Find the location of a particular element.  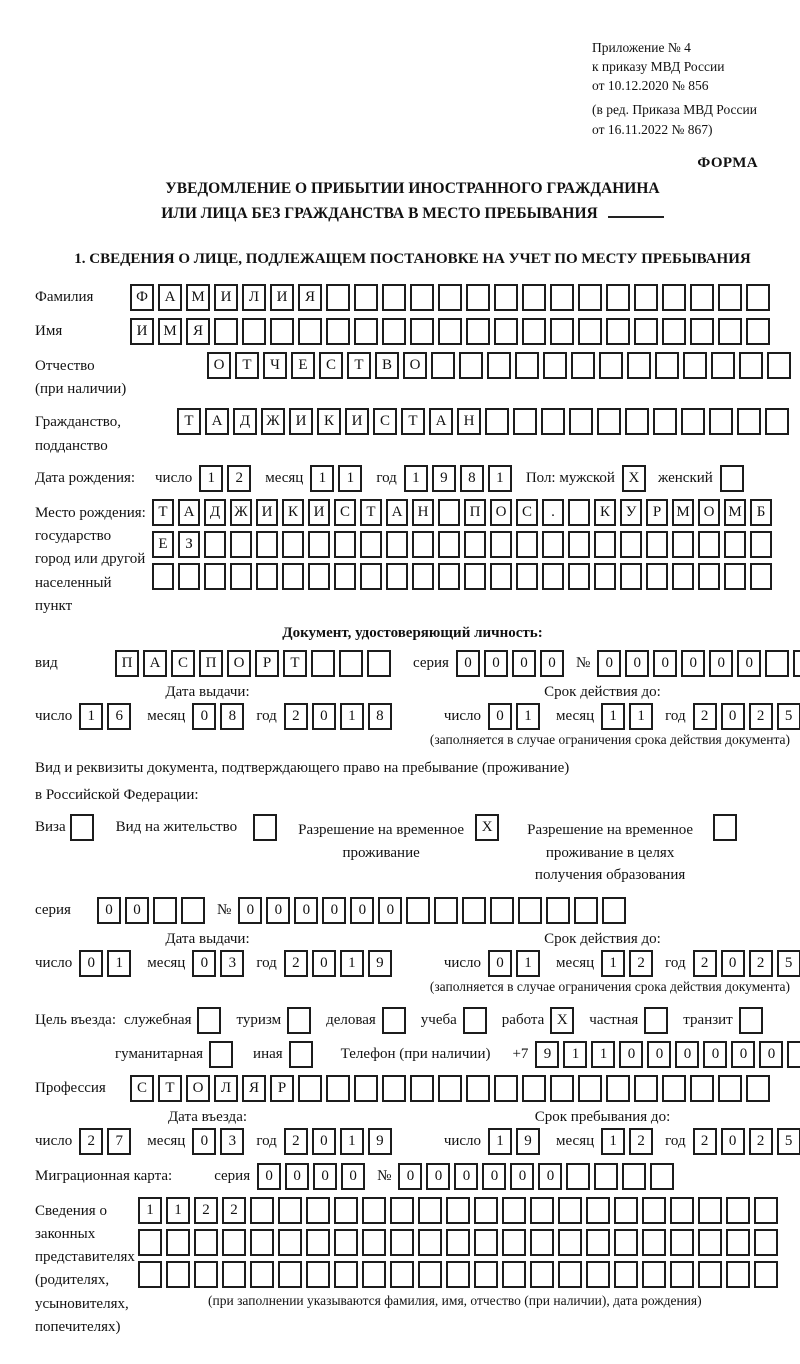

purpose-humanitarian-checkbox is located at coordinates (221, 1054).